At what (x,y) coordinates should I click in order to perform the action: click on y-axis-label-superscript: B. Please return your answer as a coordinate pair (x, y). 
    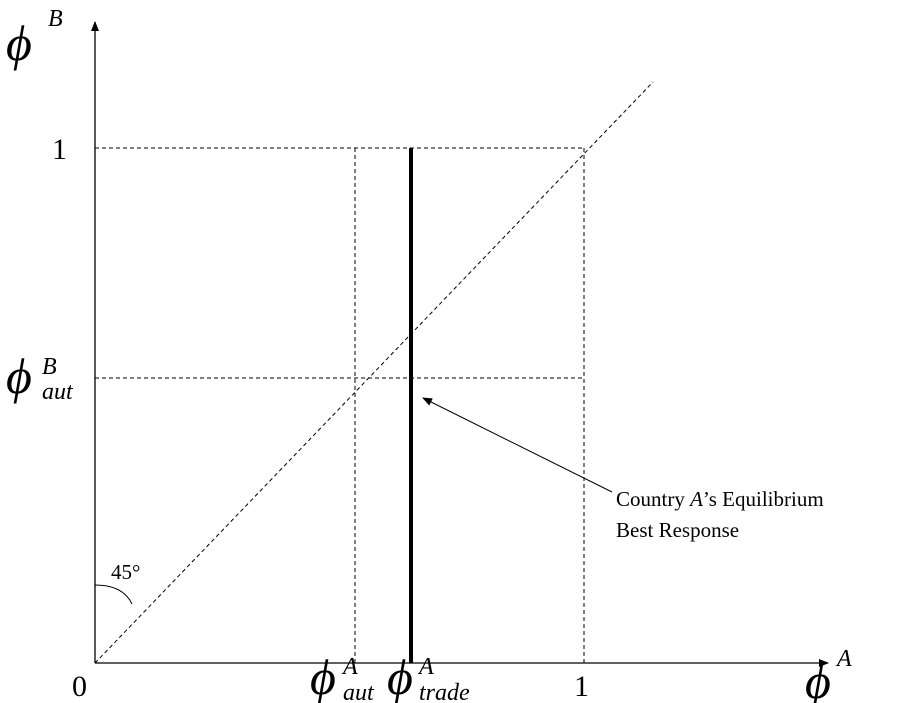
    Looking at the image, I should click on (55, 19).